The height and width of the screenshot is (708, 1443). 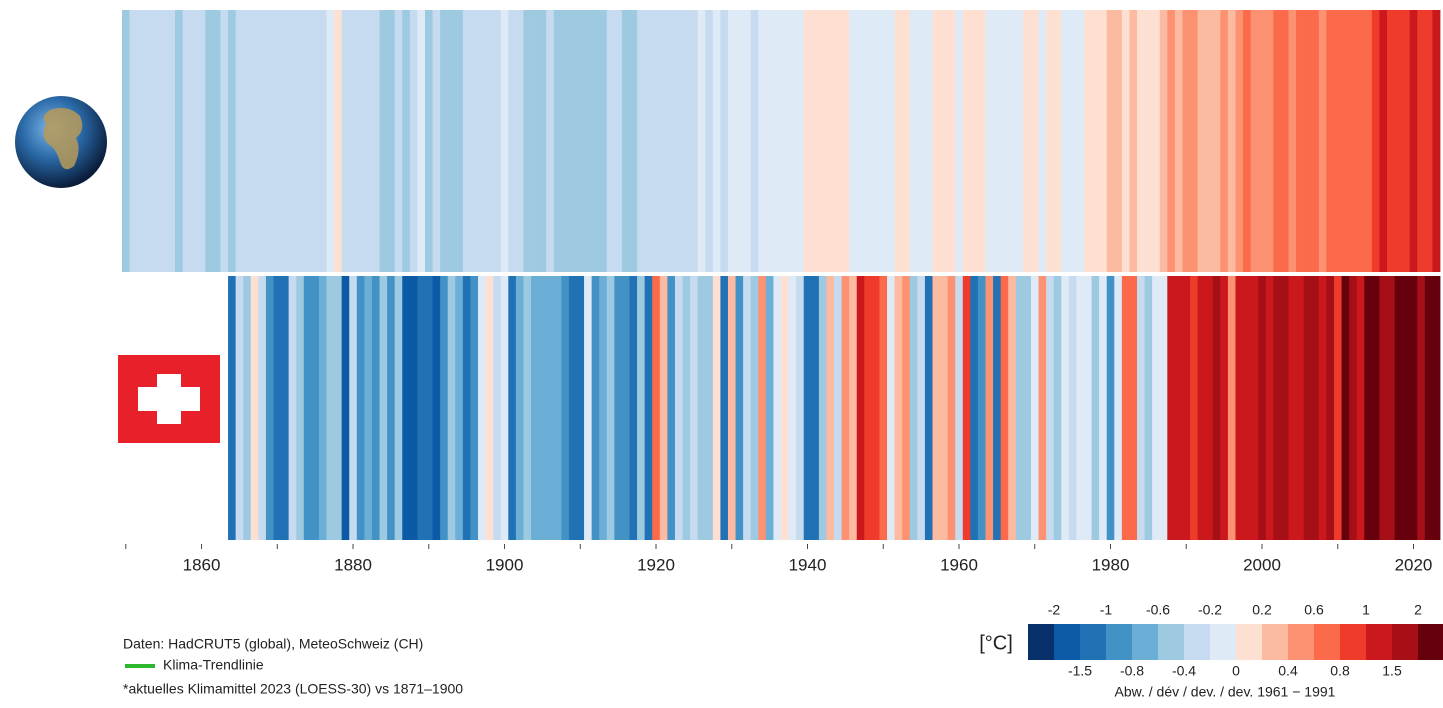 I want to click on swiss-flag-icon, so click(x=169, y=399).